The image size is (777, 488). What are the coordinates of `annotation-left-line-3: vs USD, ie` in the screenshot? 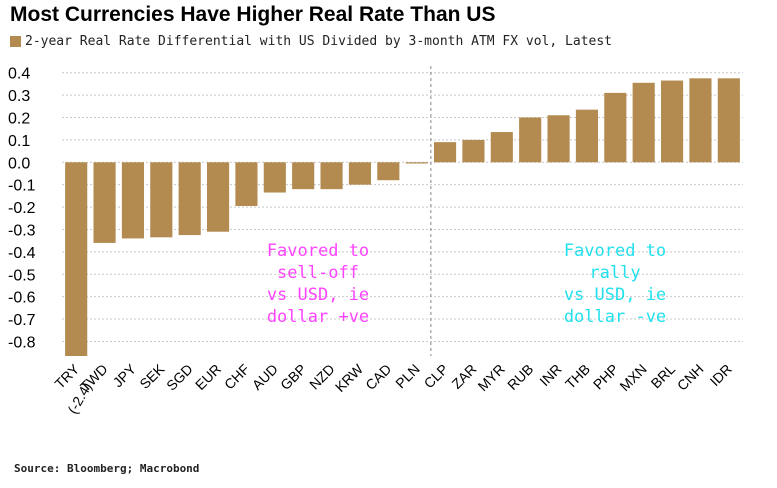 It's located at (318, 295).